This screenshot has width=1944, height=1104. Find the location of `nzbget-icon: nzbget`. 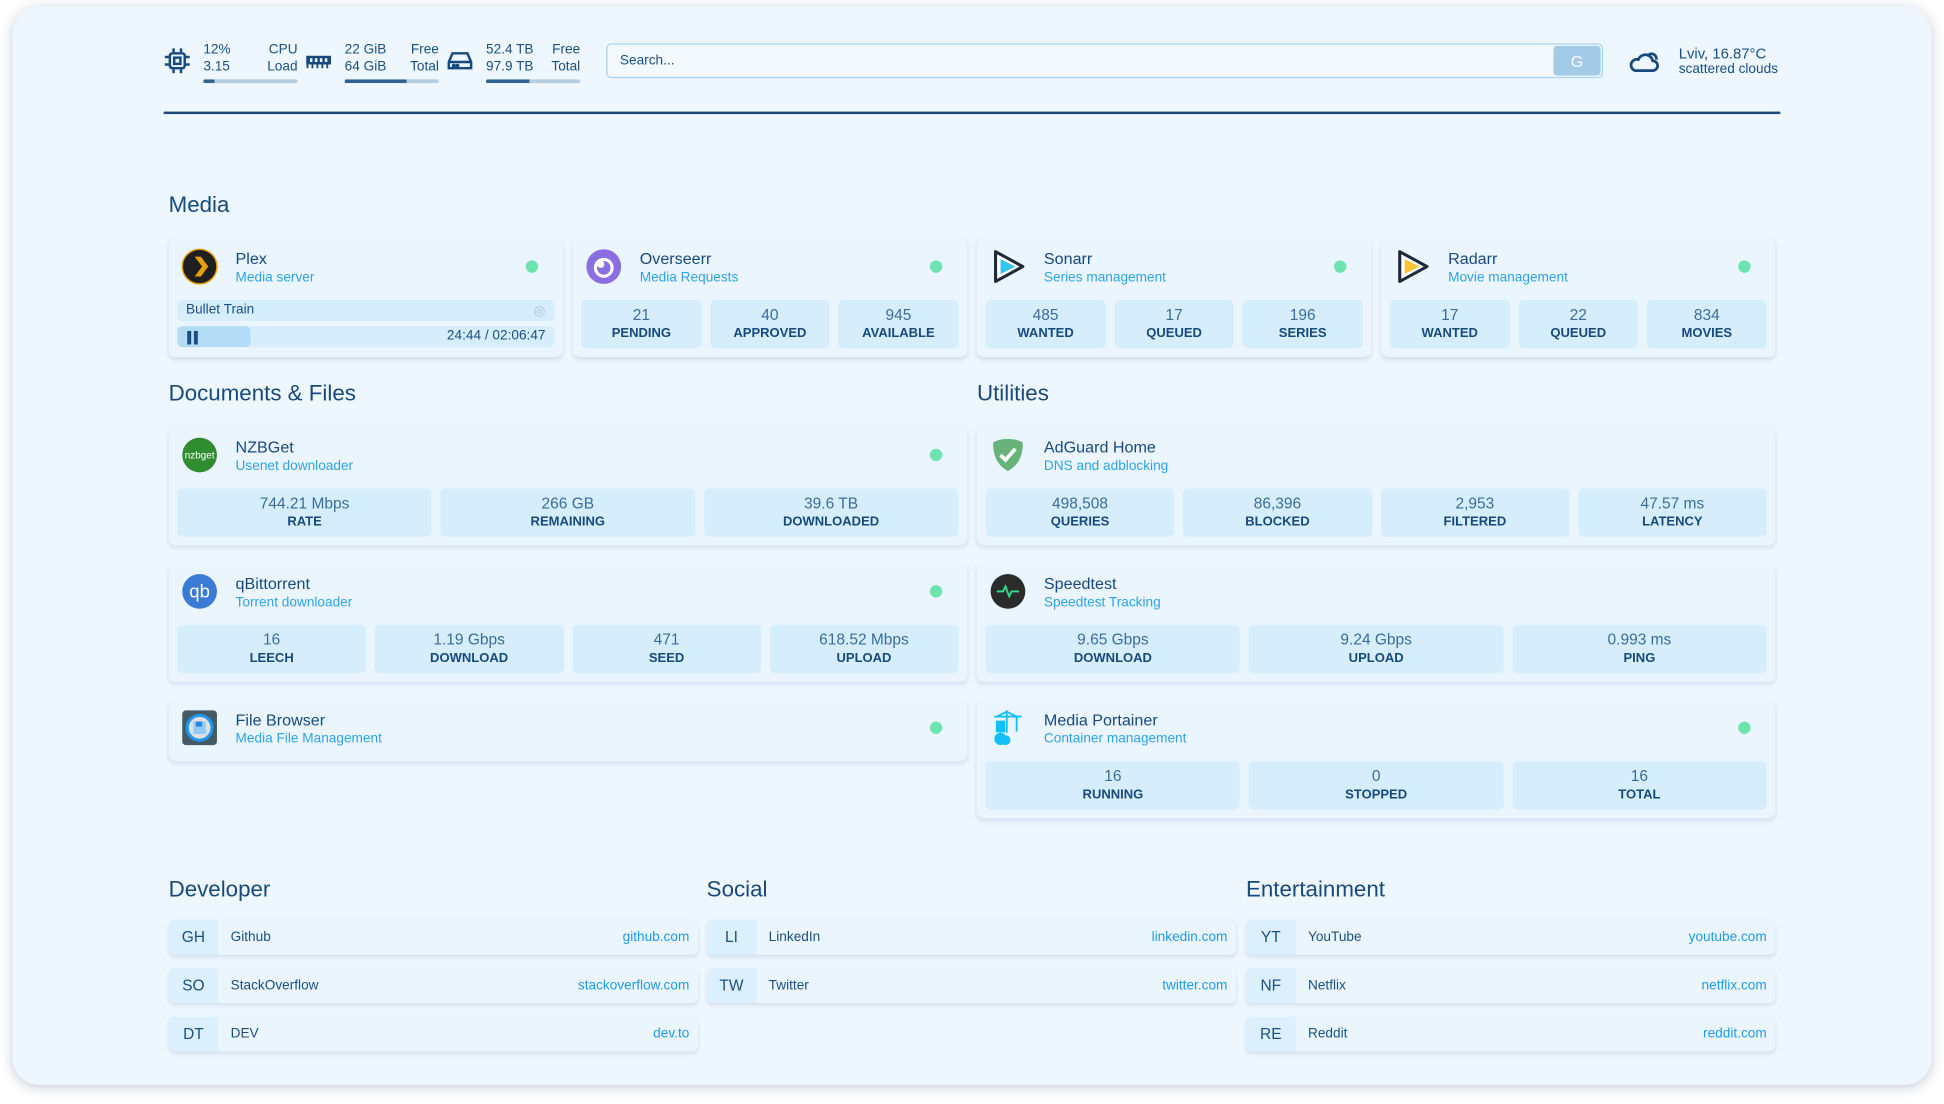

nzbget-icon: nzbget is located at coordinates (199, 454).